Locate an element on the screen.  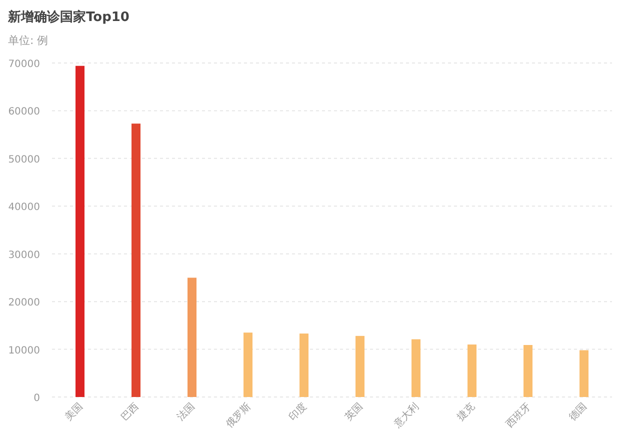
x-tick-label: 捷克 is located at coordinates (466, 412).